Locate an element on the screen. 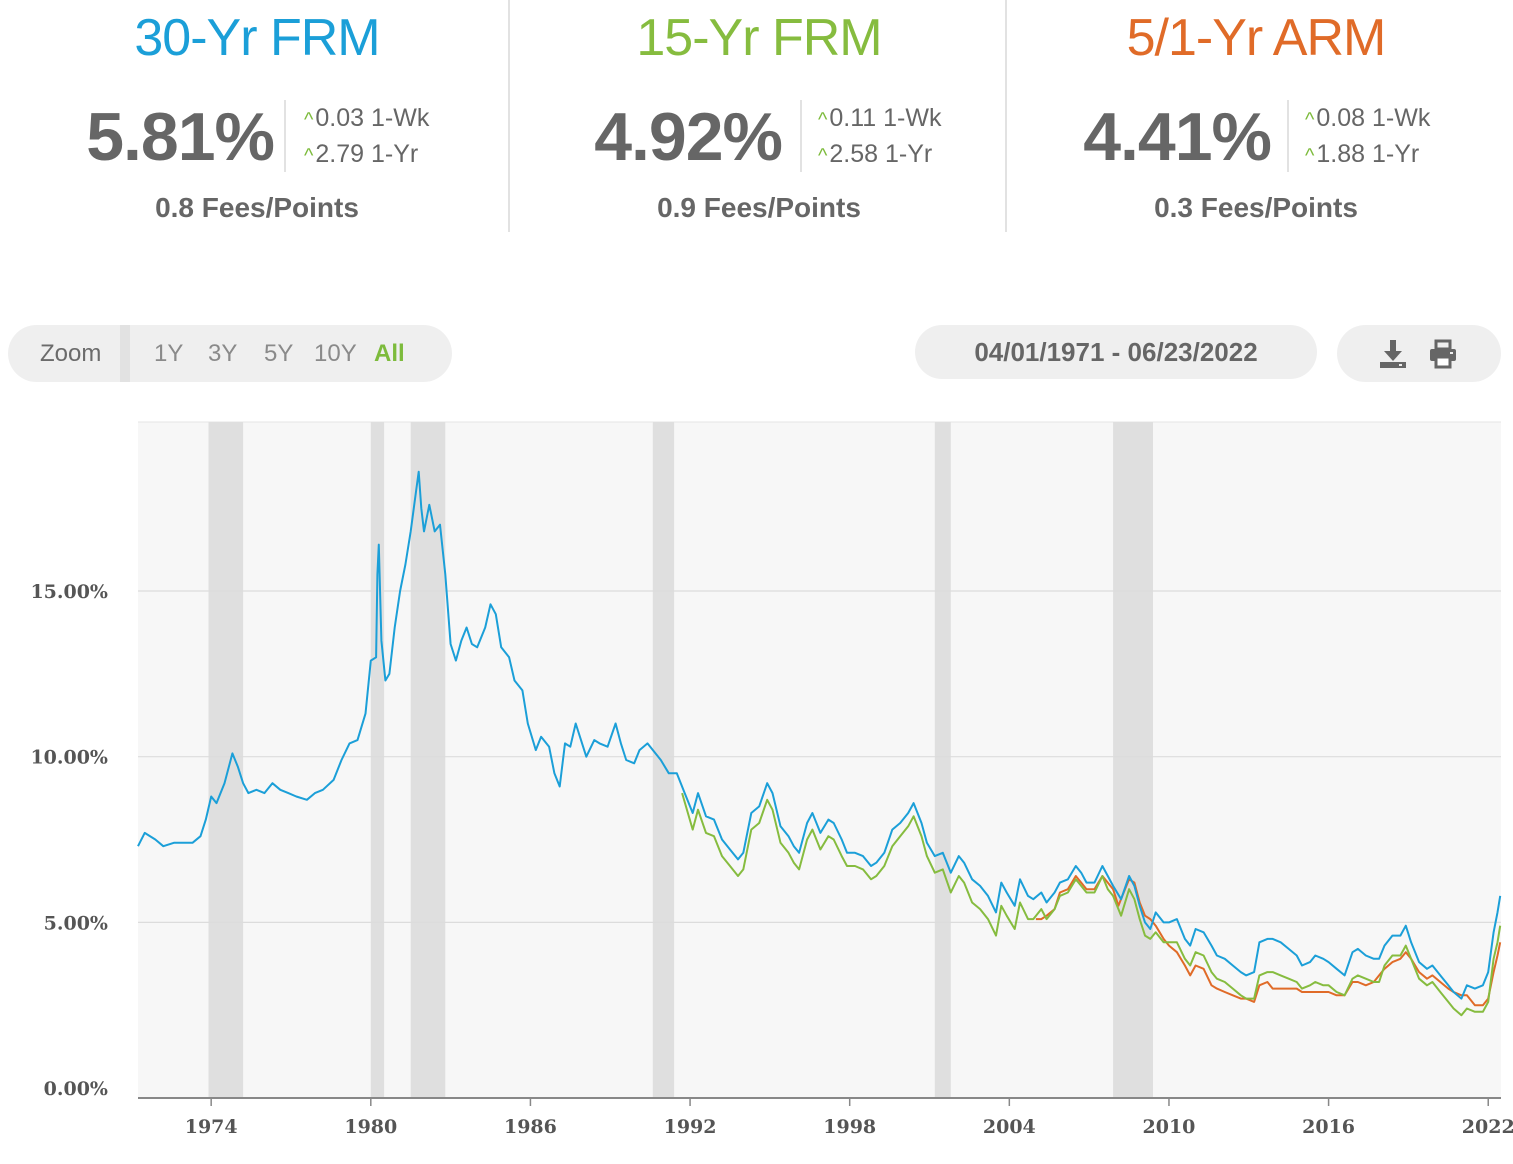 This screenshot has width=1513, height=1164. week-change: ^0.08 1-Wk is located at coordinates (1367, 118).